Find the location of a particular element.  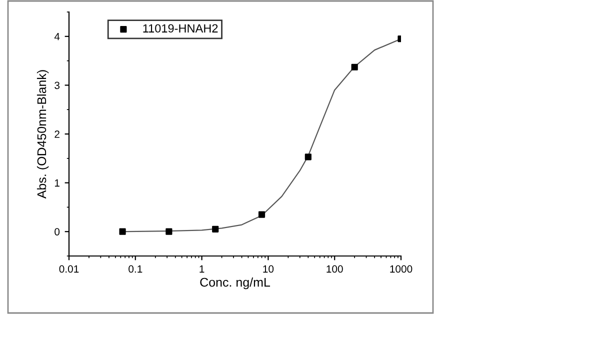

y-tick-label: 1 is located at coordinates (57, 183).